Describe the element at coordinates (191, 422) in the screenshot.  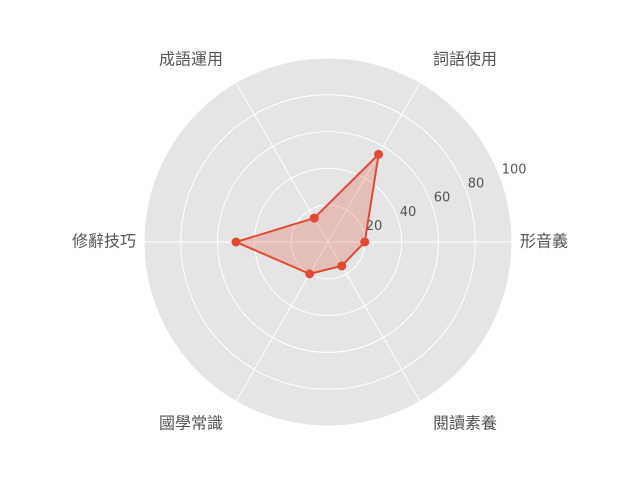
I see `category-label: 國學常識` at that location.